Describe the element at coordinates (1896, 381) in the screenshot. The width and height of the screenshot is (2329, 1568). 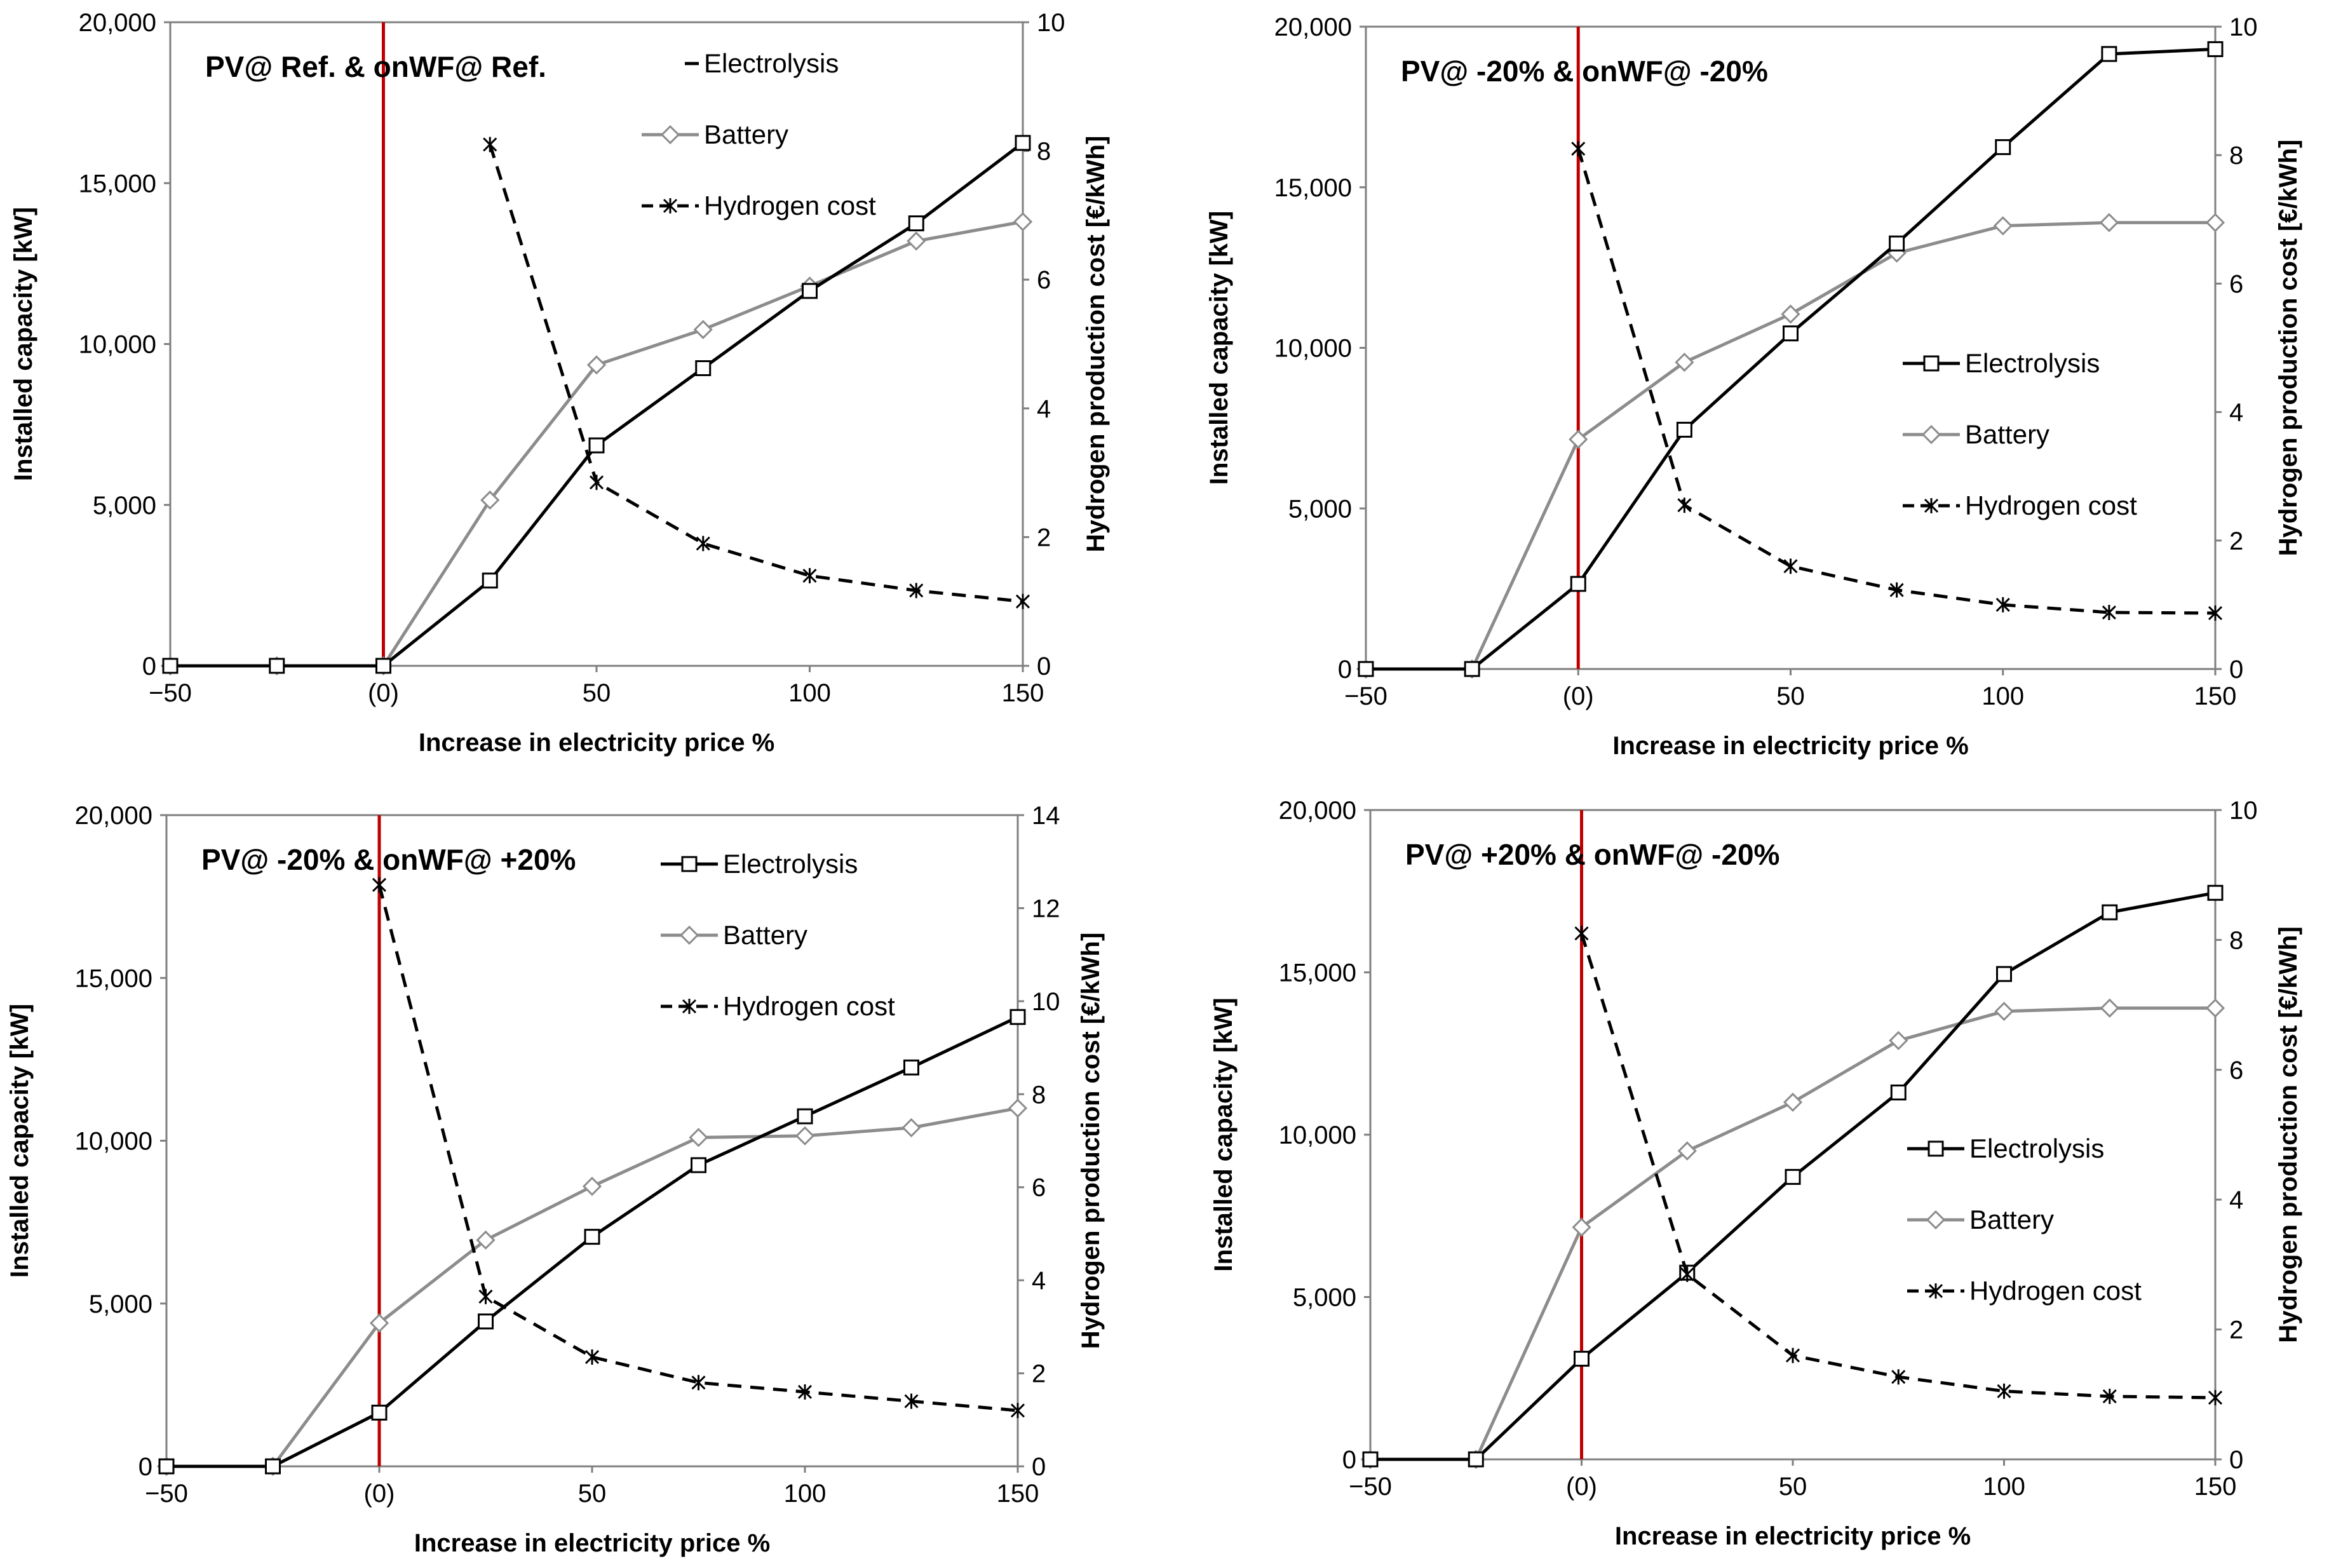
I see `series-line-hydrogen` at that location.